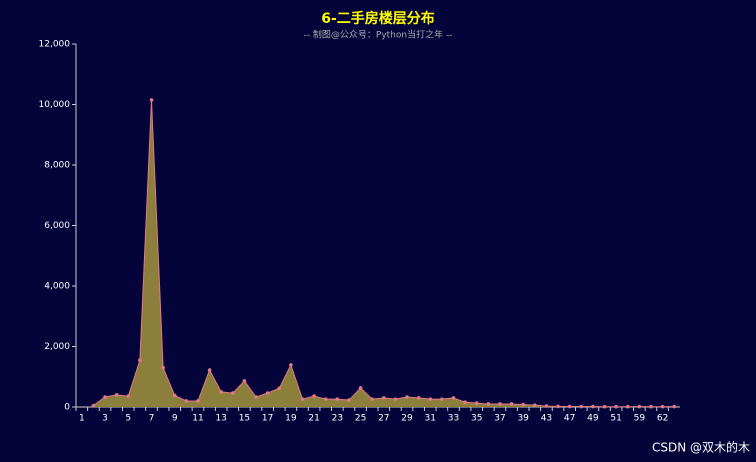  I want to click on x-tick-label: 29, so click(407, 419).